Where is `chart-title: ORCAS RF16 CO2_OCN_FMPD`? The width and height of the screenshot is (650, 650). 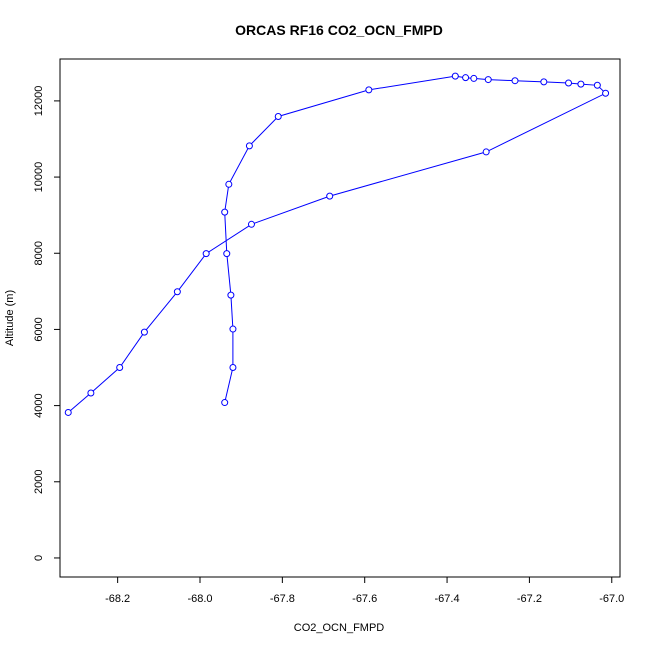
chart-title: ORCAS RF16 CO2_OCN_FMPD is located at coordinates (339, 30).